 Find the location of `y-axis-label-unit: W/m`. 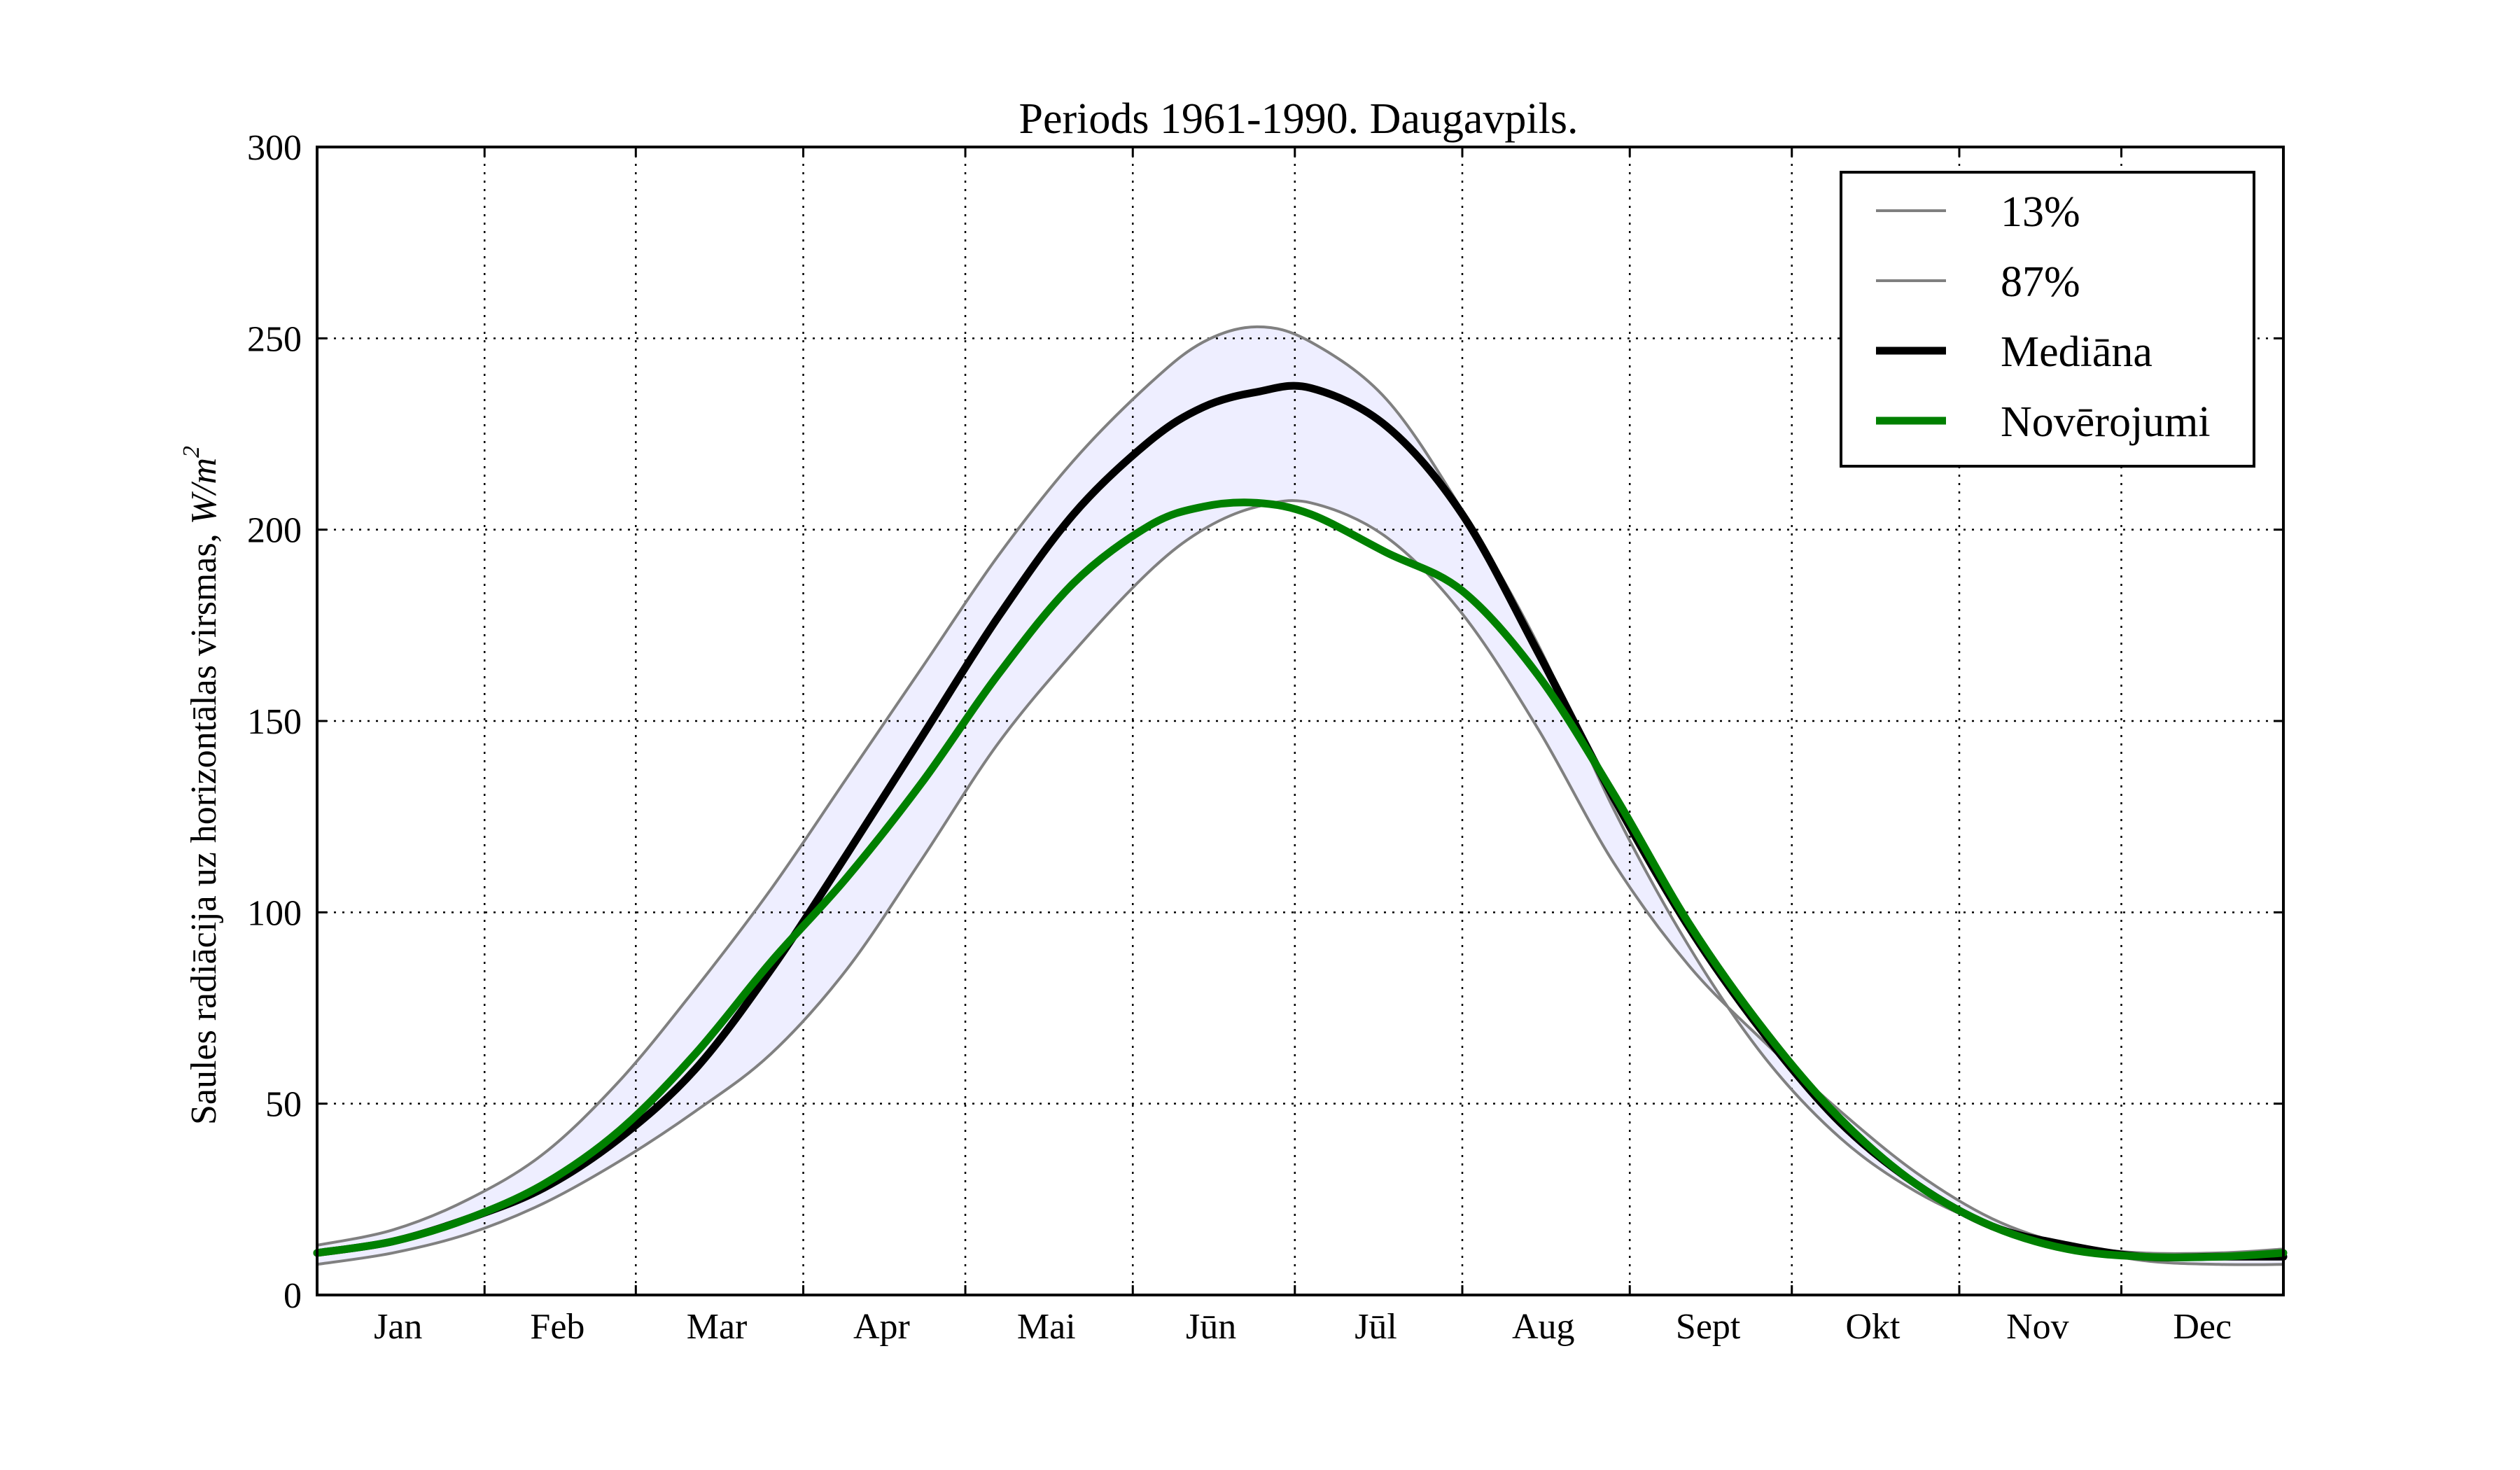

y-axis-label-unit: W/m is located at coordinates (204, 491).